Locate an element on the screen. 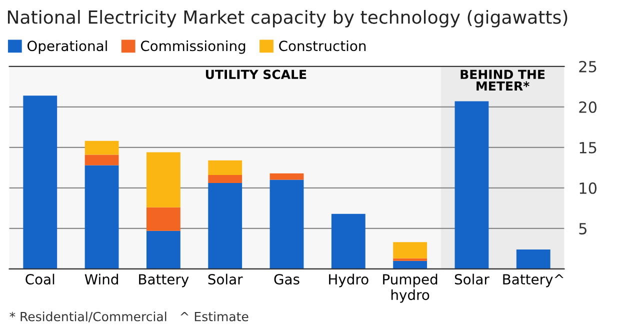 The width and height of the screenshot is (620, 332). chart-title: National Electricity Market capacity by technology (gigawatts) is located at coordinates (288, 19).